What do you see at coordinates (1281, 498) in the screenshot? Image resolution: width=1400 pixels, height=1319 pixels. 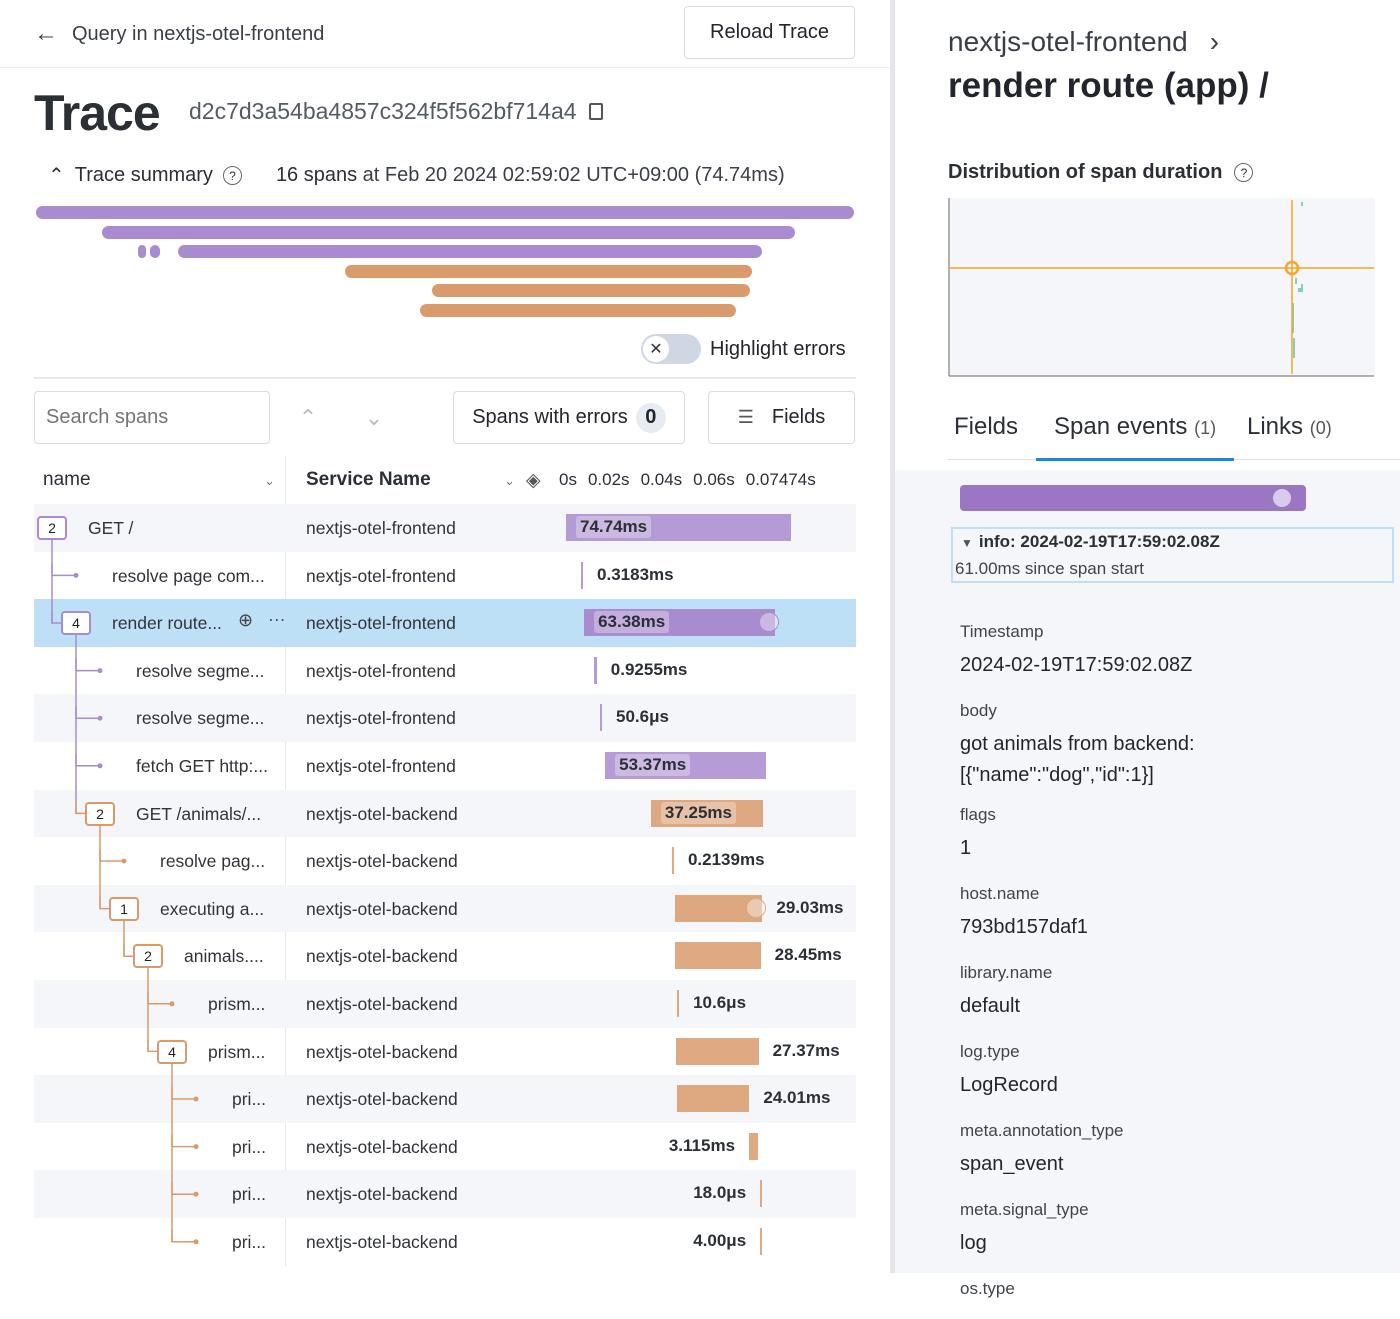 I see `event-marker` at bounding box center [1281, 498].